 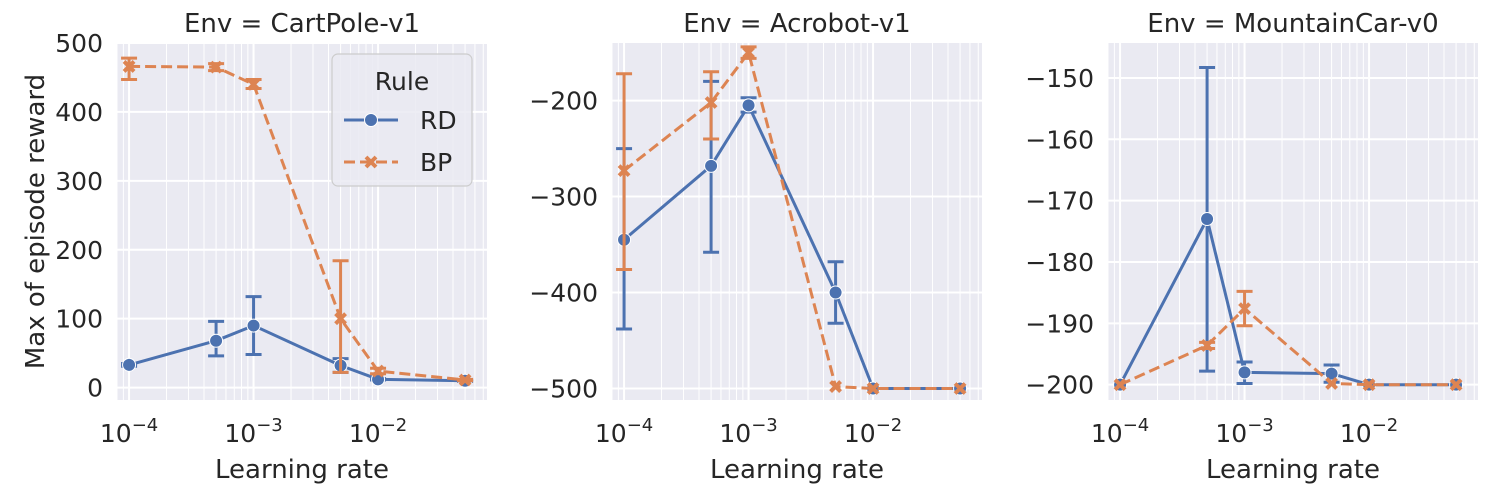 What do you see at coordinates (36, 221) in the screenshot?
I see `y-axis-label: Max of episode reward` at bounding box center [36, 221].